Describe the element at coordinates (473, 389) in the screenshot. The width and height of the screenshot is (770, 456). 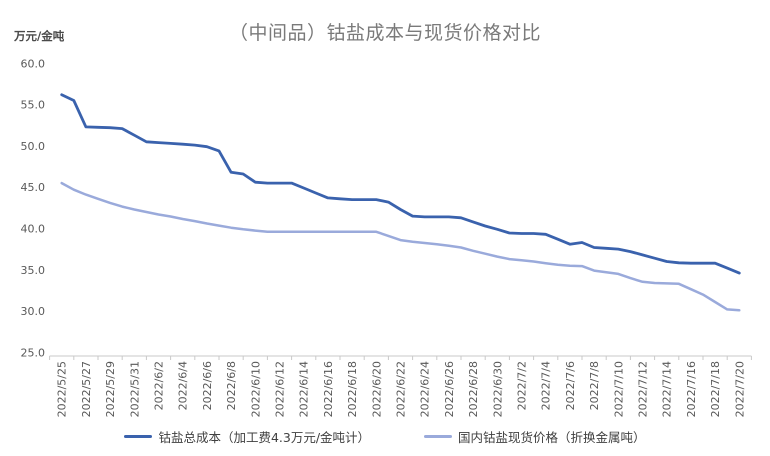
I see `x-axis-tick-label: 2022/6/28` at that location.